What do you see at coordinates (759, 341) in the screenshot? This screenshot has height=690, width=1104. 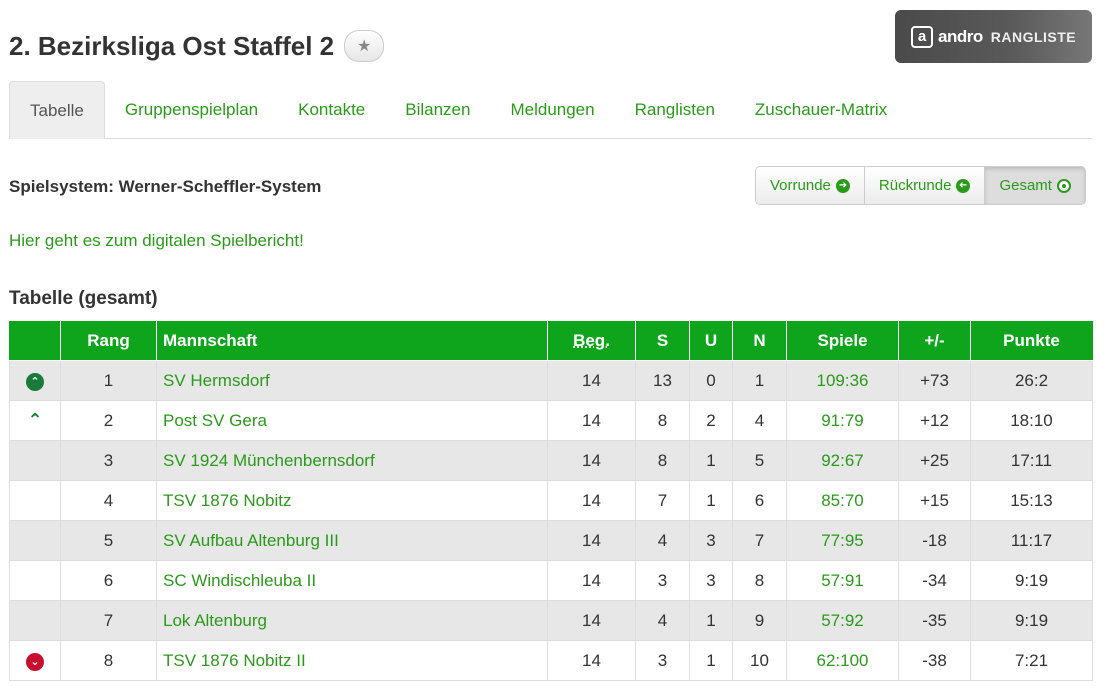 I see `header-n: N` at bounding box center [759, 341].